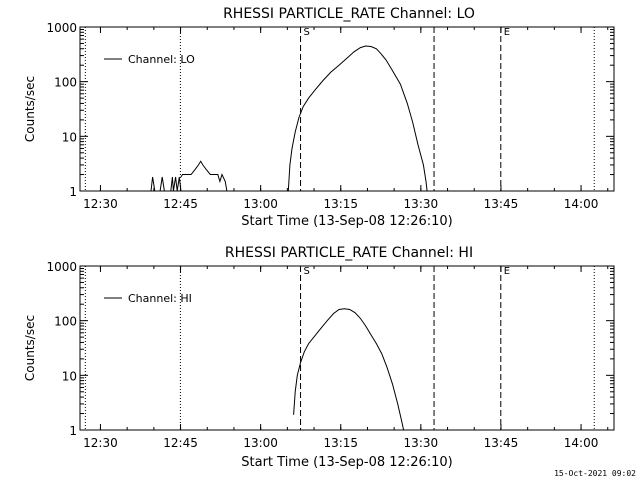 The image size is (640, 480). Describe the element at coordinates (349, 14) in the screenshot. I see `chart-title: RHESSI PARTICLE_RATE Channel: LO` at that location.